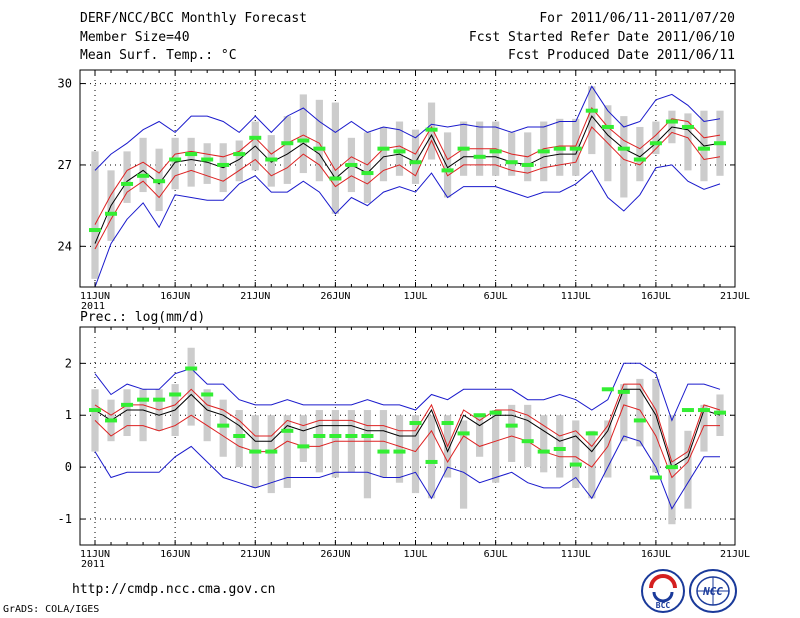 The width and height of the screenshot is (800, 618). I want to click on temp-ytick-label: 24, so click(65, 246).